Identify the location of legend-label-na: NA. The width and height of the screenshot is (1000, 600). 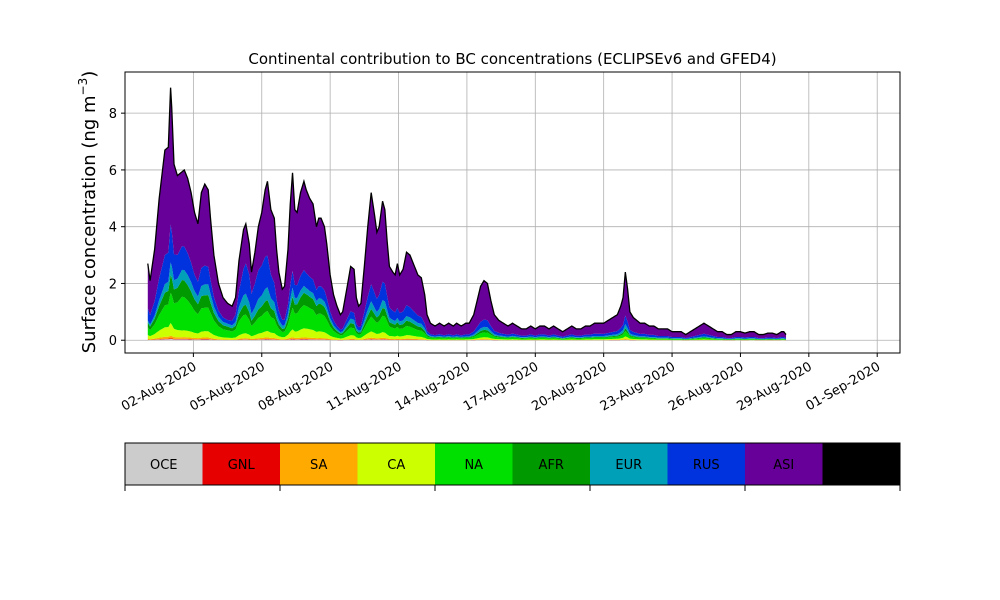
(473, 465).